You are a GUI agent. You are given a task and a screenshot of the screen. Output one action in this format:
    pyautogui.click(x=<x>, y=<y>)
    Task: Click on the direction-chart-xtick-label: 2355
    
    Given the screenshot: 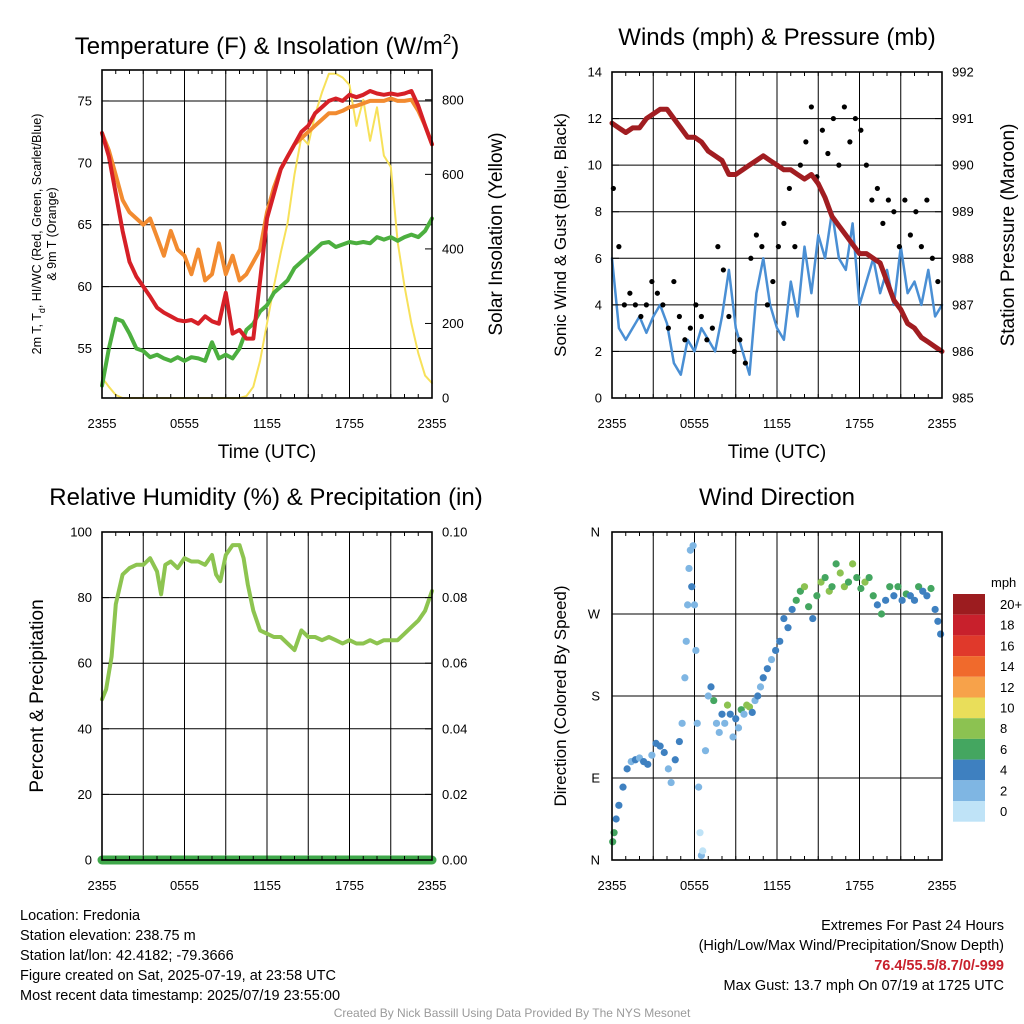 What is the action you would take?
    pyautogui.click(x=942, y=885)
    